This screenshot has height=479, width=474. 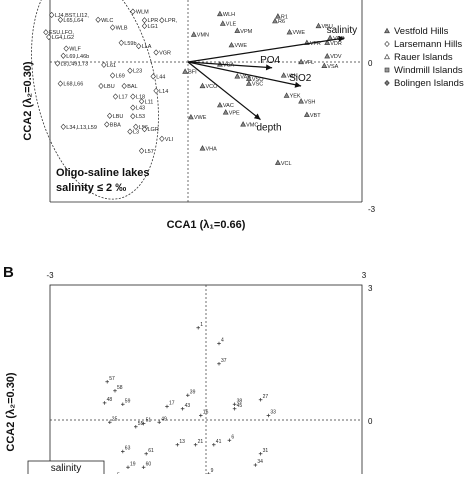 I want to click on panel-a-y-axis-title: CCA2 (λ₂=0.30), so click(x=28, y=101).